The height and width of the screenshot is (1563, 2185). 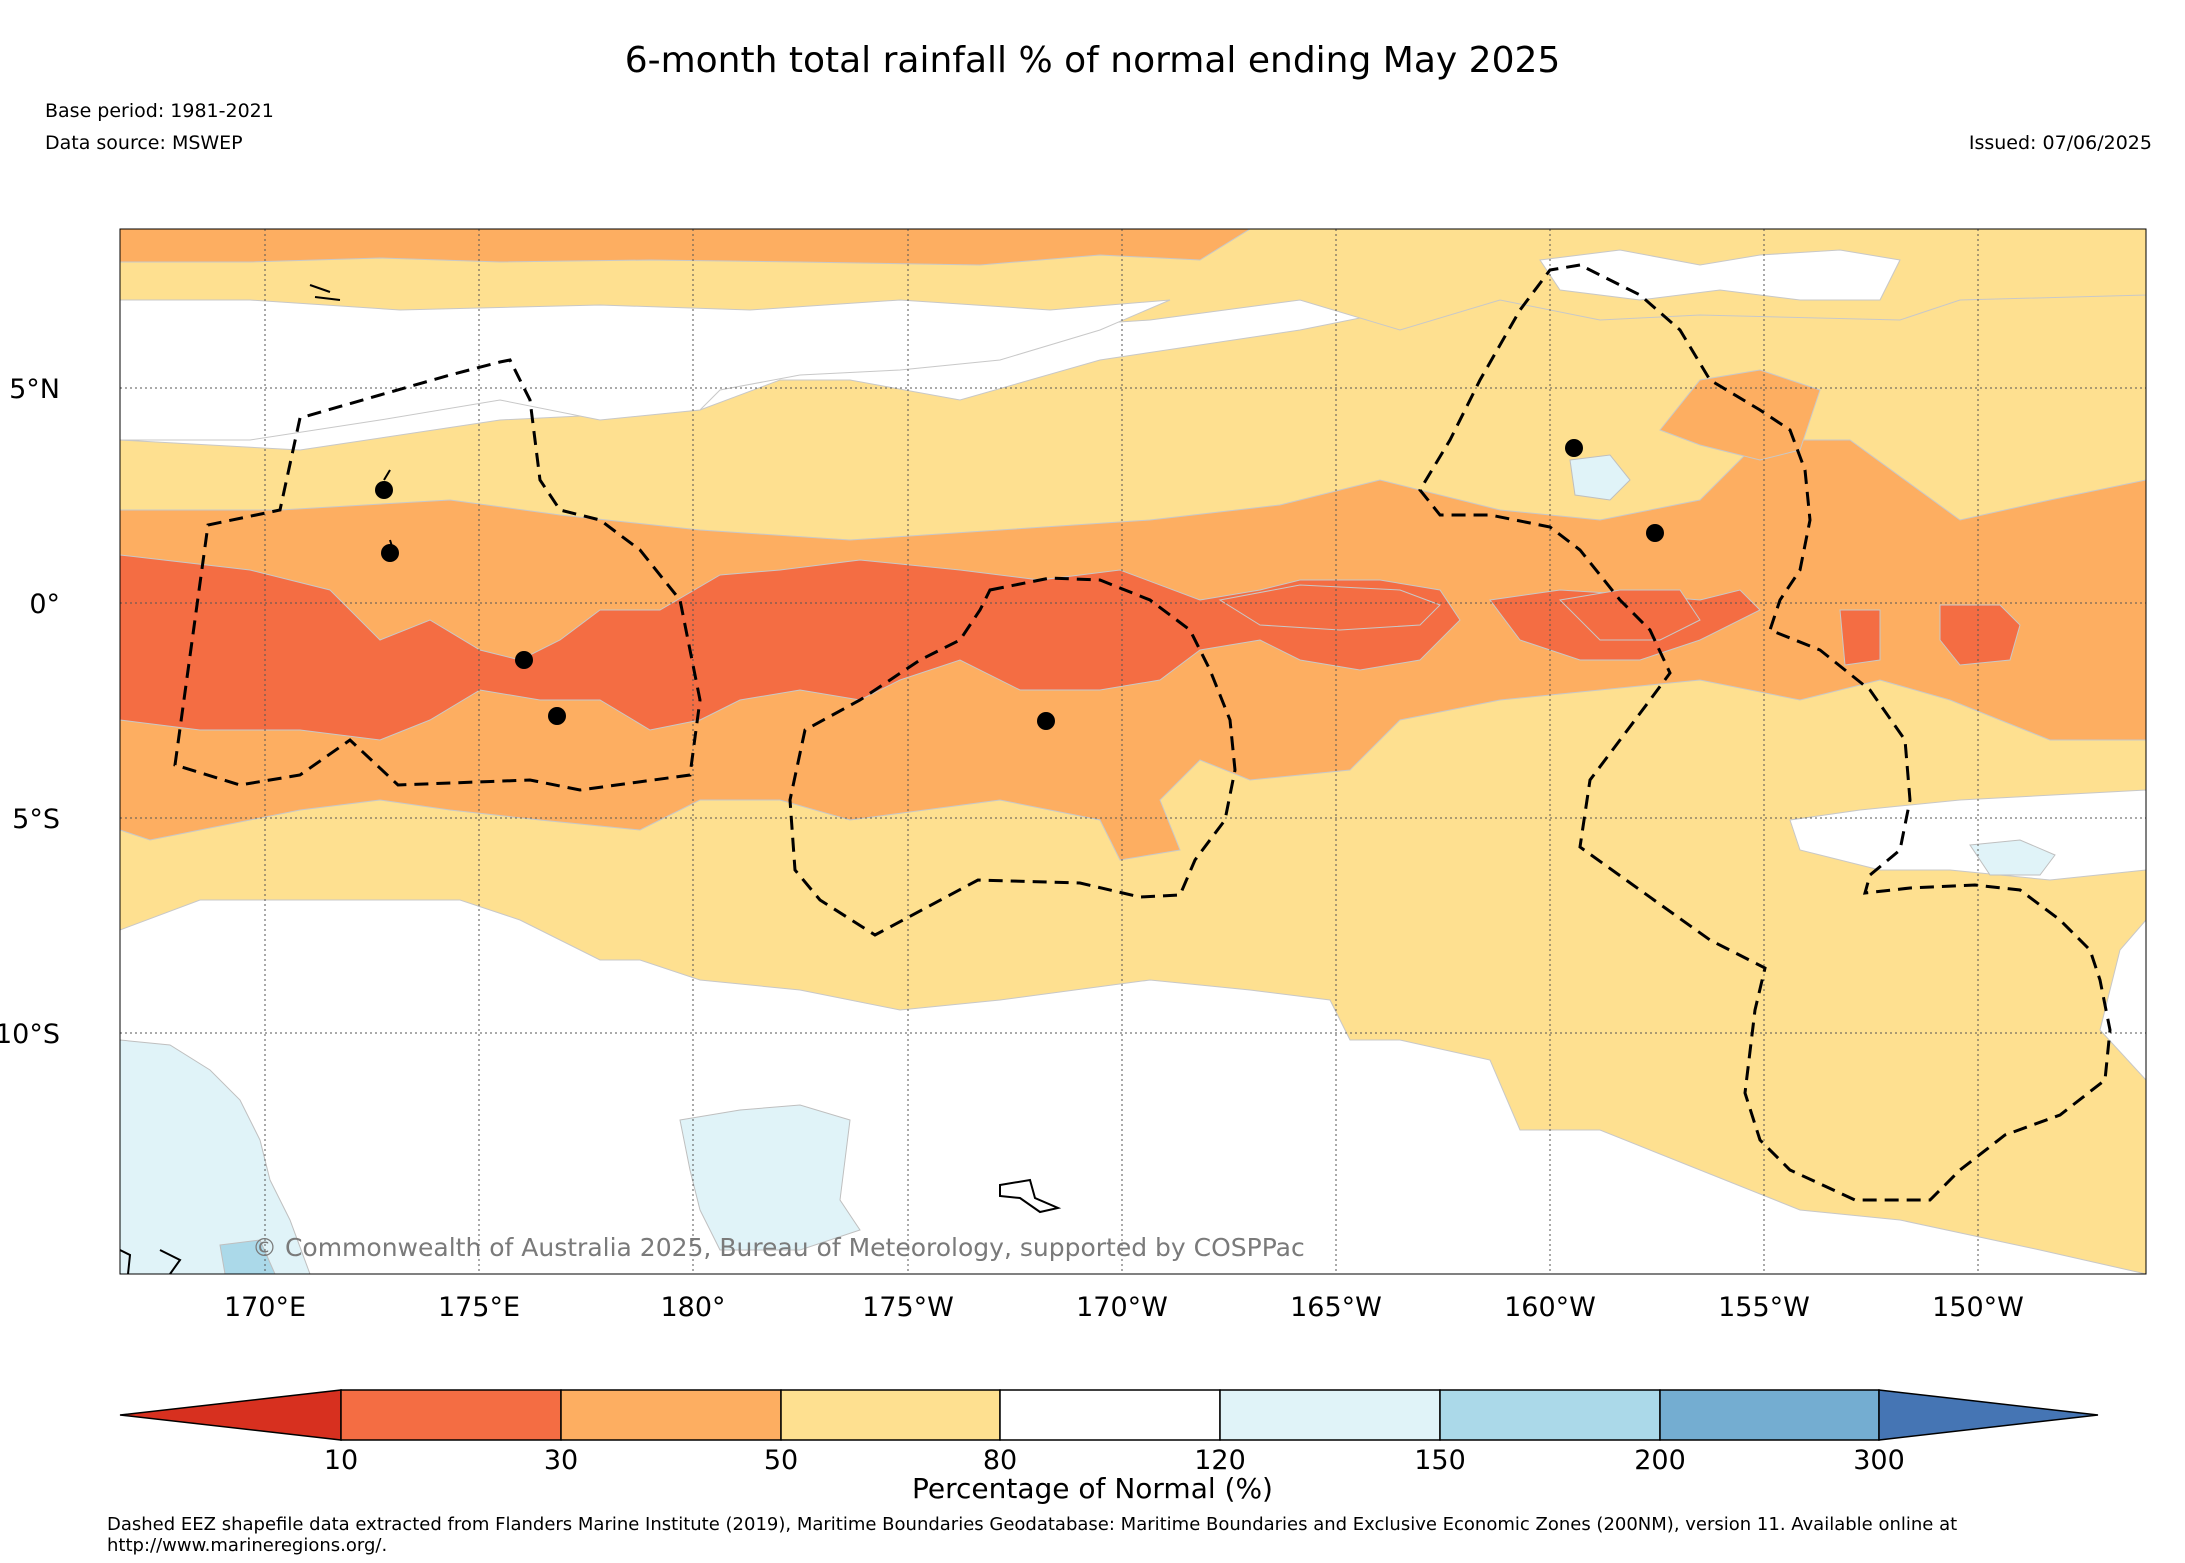 I want to click on eez-kiribati-gilberts, so click(x=437, y=575).